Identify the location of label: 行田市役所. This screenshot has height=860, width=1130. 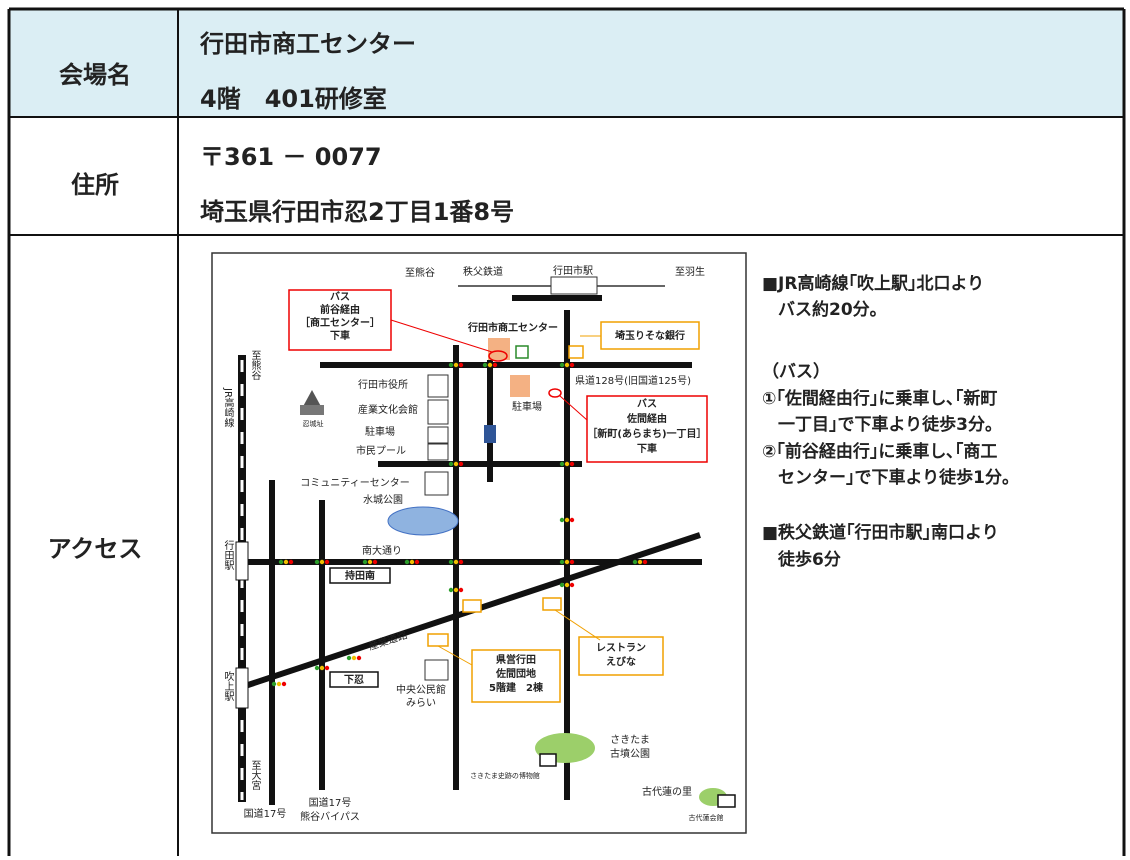
(383, 384).